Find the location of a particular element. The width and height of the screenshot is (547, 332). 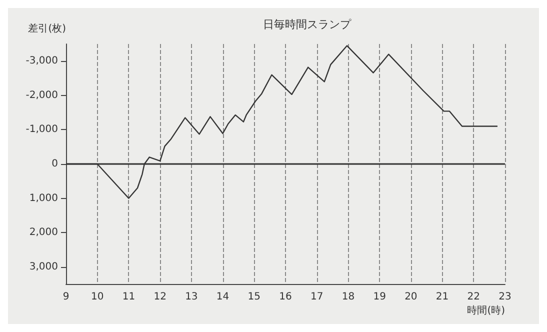

x-tick-label: 19 is located at coordinates (379, 297).